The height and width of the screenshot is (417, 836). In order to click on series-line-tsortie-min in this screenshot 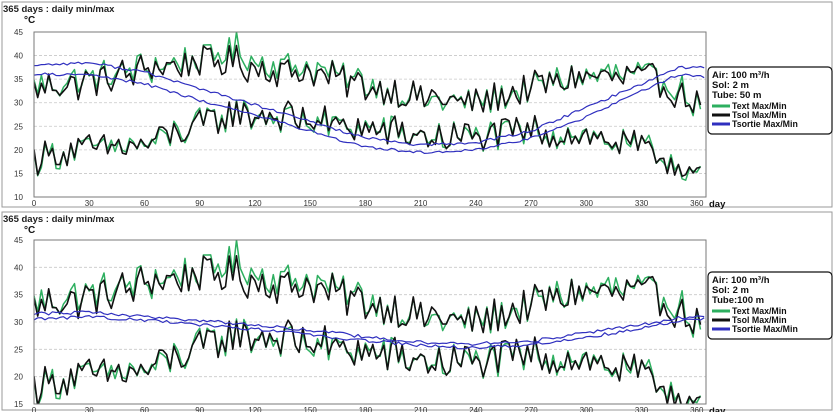, I will do `click(369, 332)`.